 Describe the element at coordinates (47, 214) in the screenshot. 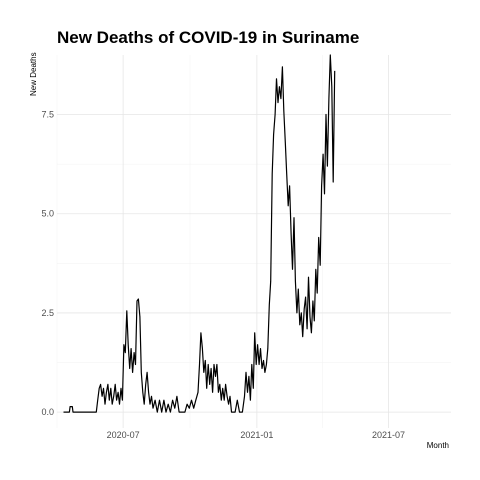

I see `y-tick-label: 5.0` at that location.